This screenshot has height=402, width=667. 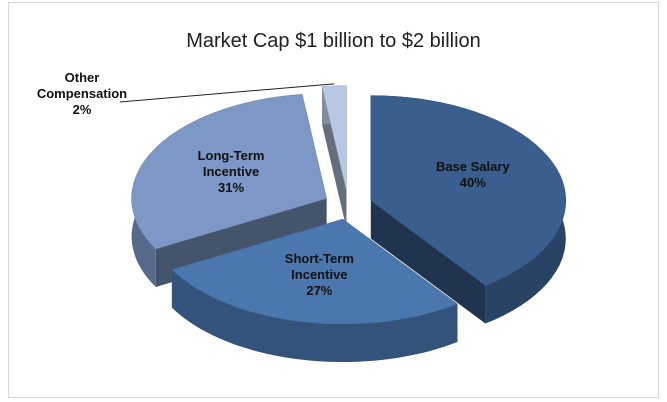 What do you see at coordinates (231, 164) in the screenshot?
I see `label-category: Long-Term Incentive` at bounding box center [231, 164].